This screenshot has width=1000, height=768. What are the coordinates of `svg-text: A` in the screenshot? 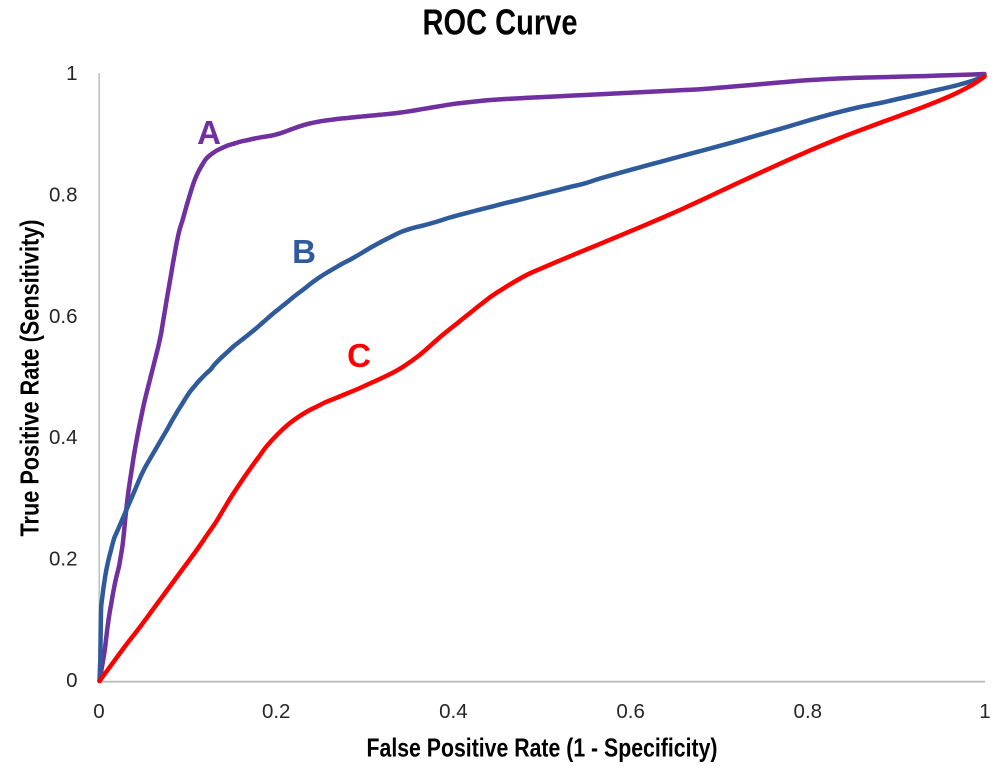 It's located at (209, 132).